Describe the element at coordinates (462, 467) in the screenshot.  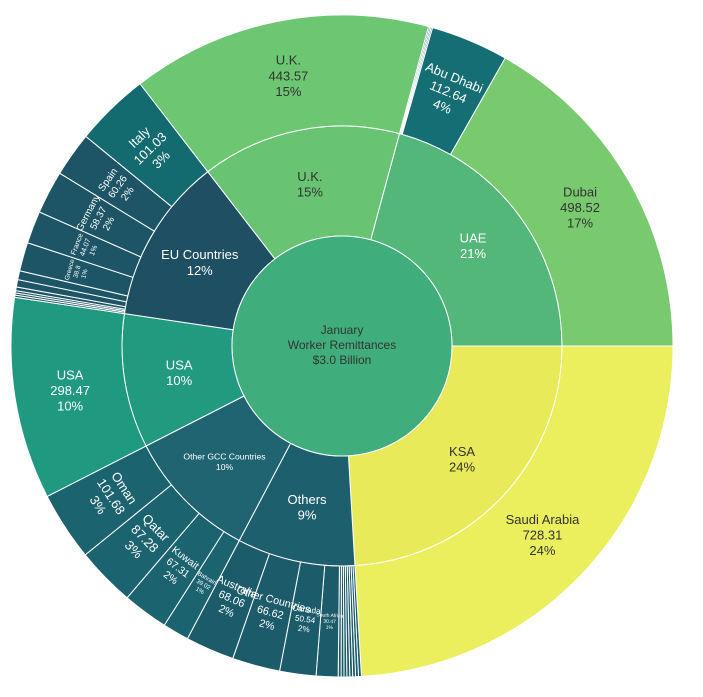
I see `inner-label-line: 24%` at that location.